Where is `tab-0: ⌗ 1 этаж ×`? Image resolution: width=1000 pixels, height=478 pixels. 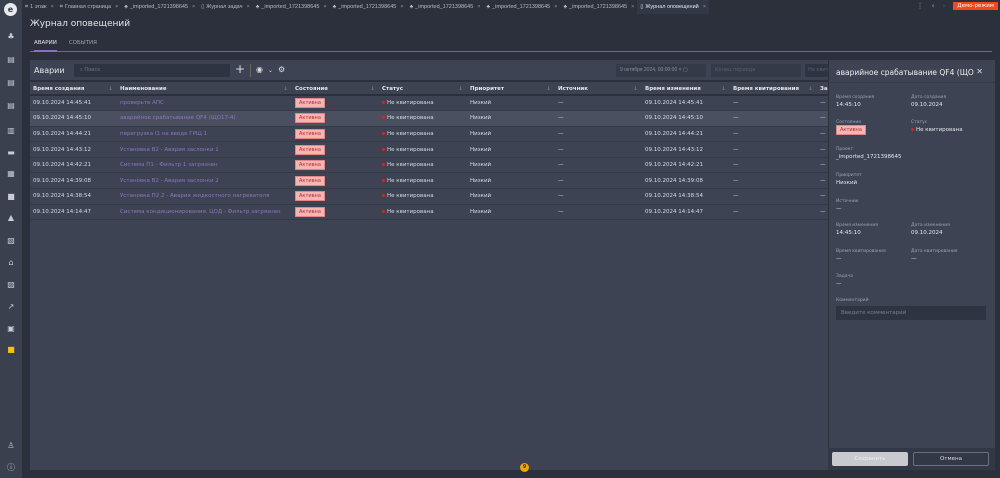
tab-0: ⌗ 1 этаж × is located at coordinates (39, 7).